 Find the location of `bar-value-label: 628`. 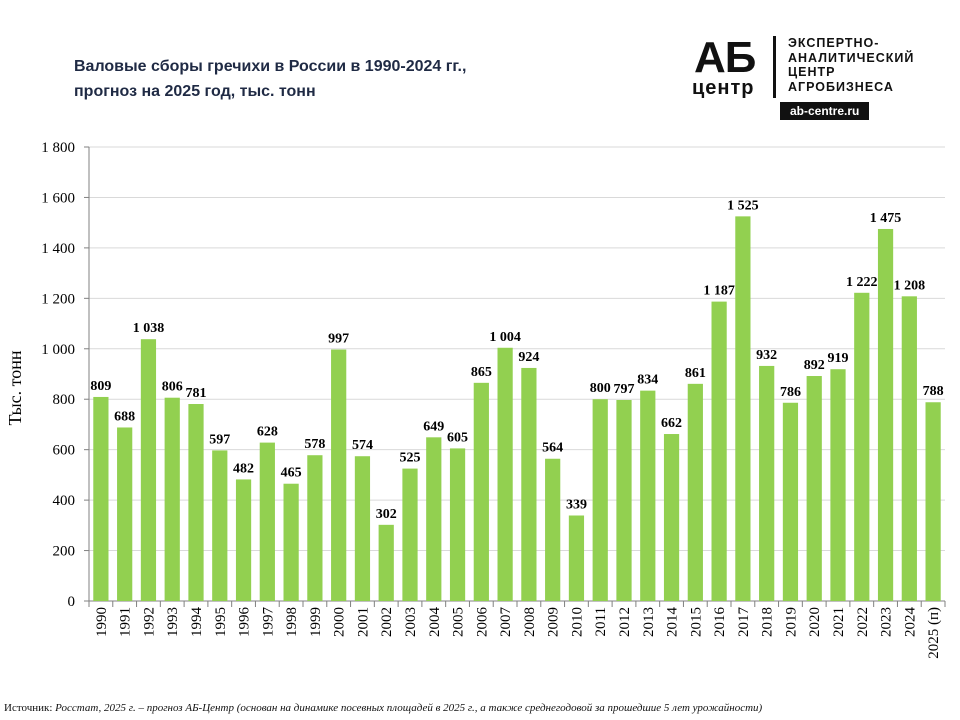

bar-value-label: 628 is located at coordinates (267, 432).